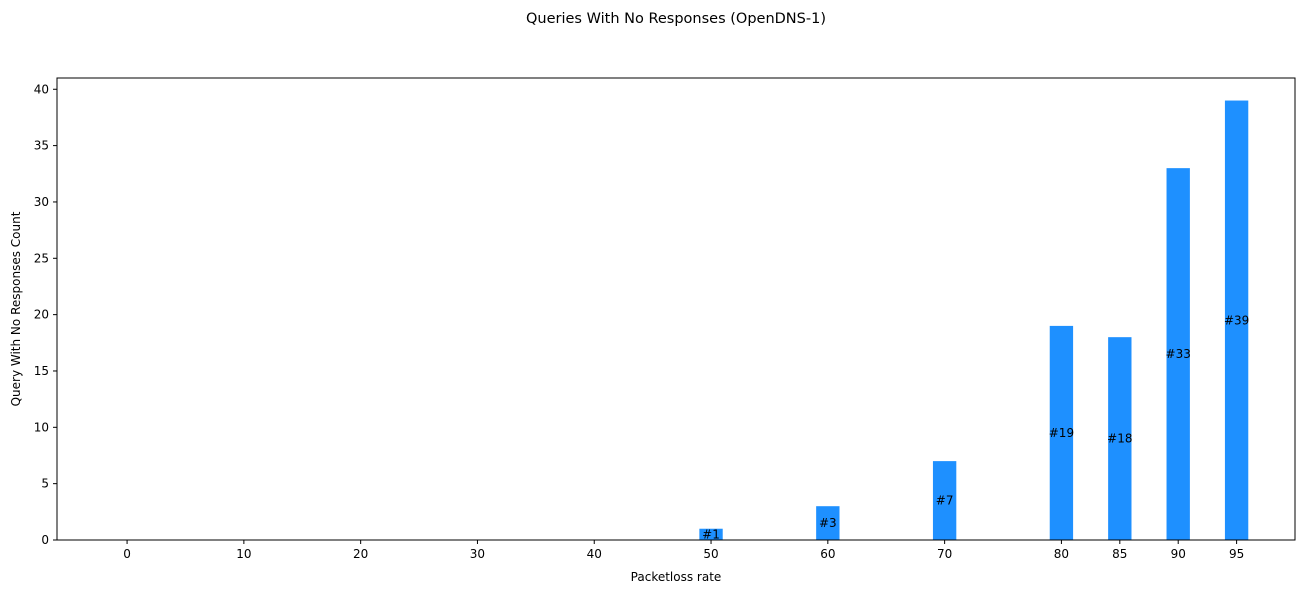 The width and height of the screenshot is (1306, 593). Describe the element at coordinates (1178, 554) in the screenshot. I see `x-tick-label: 90` at that location.